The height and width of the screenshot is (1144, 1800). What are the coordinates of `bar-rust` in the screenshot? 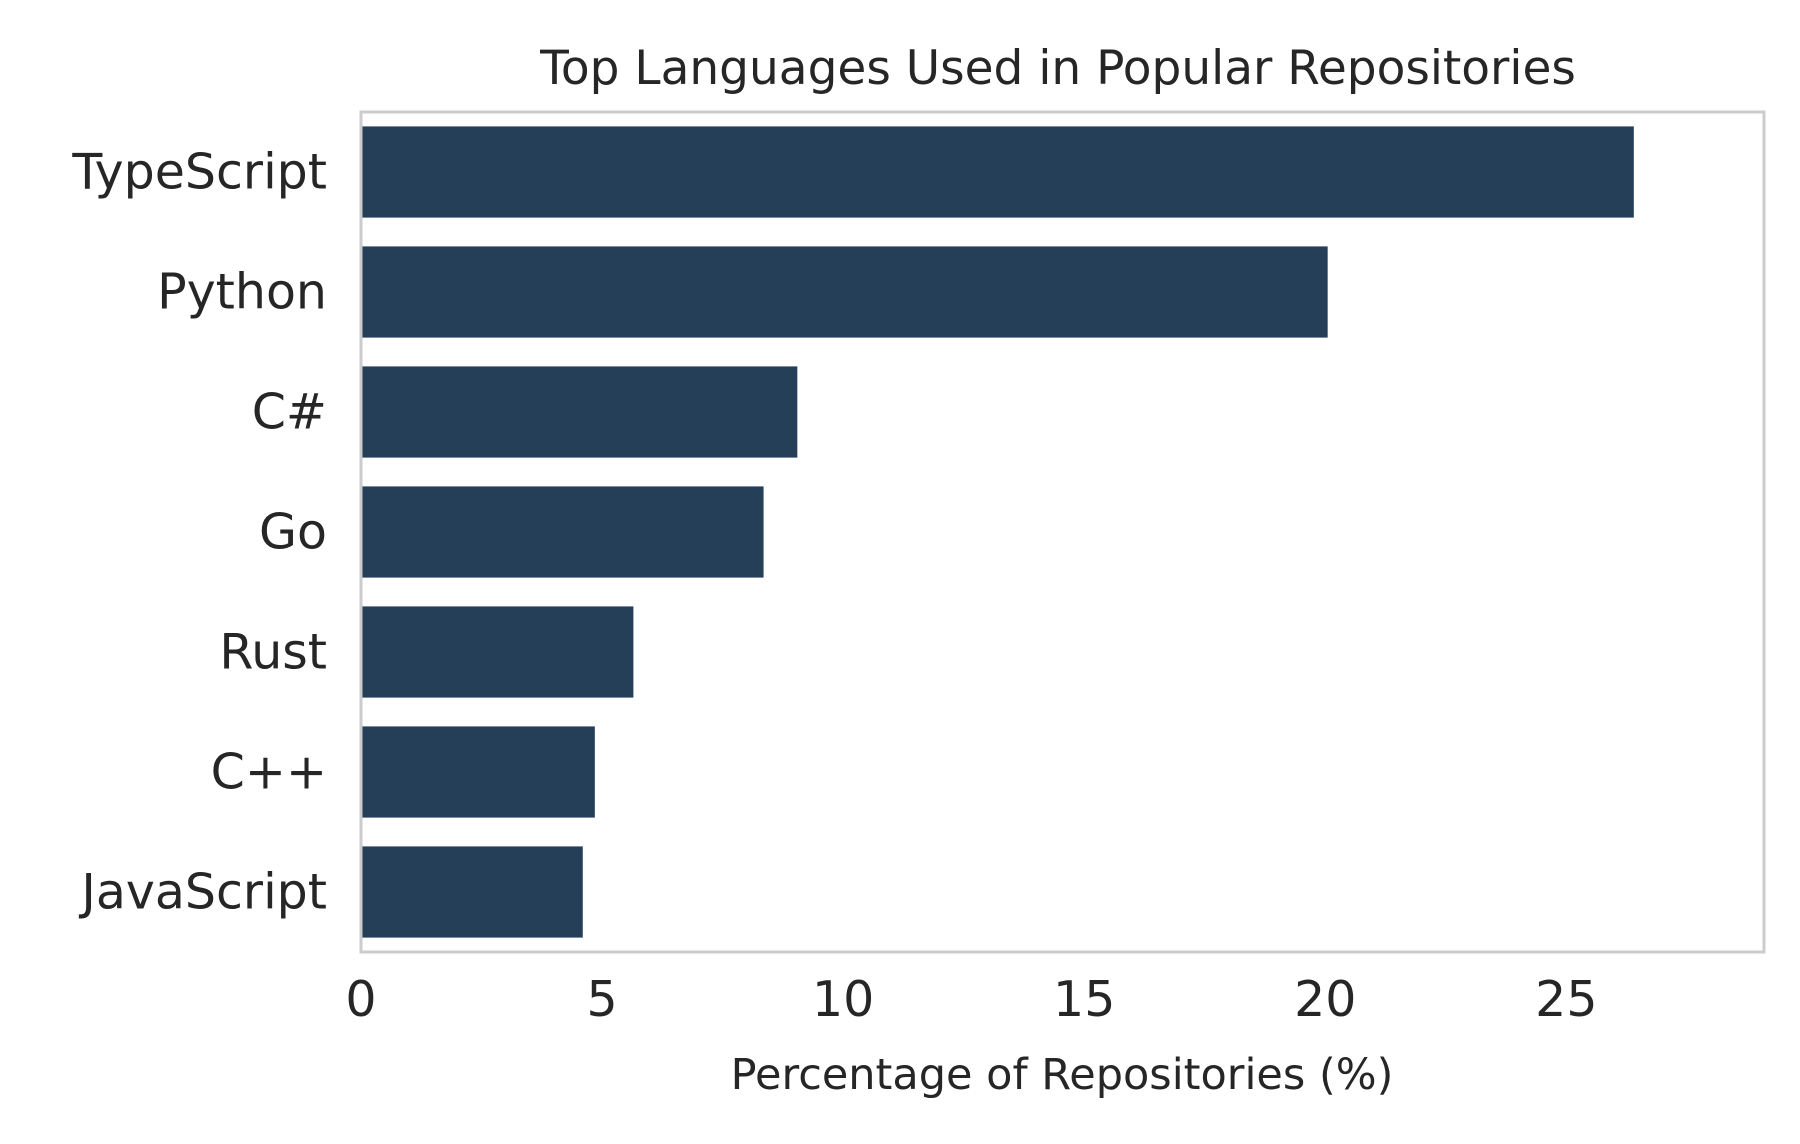 It's located at (497, 652).